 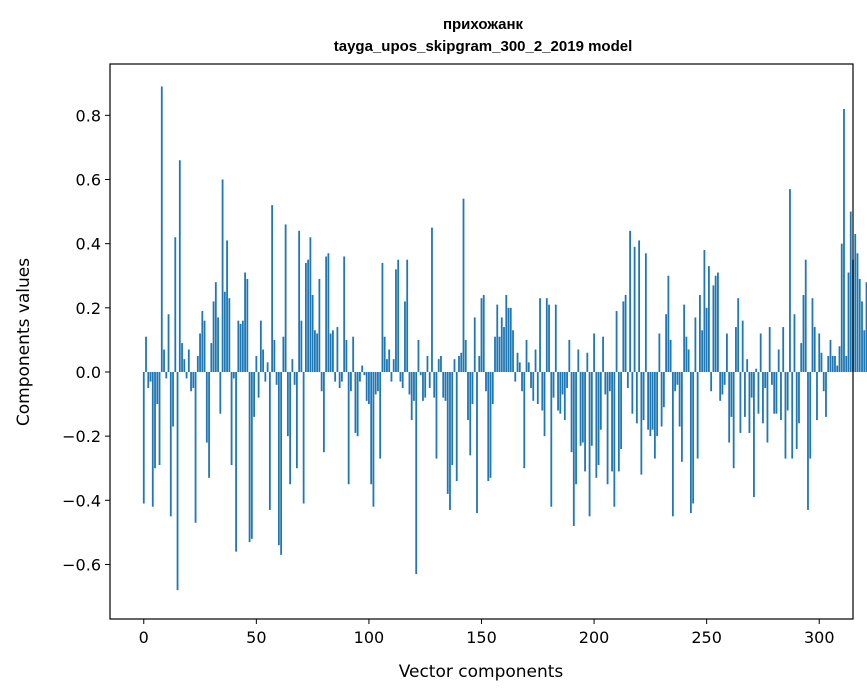 What do you see at coordinates (481, 637) in the screenshot?
I see `x-tick-label: 150` at bounding box center [481, 637].